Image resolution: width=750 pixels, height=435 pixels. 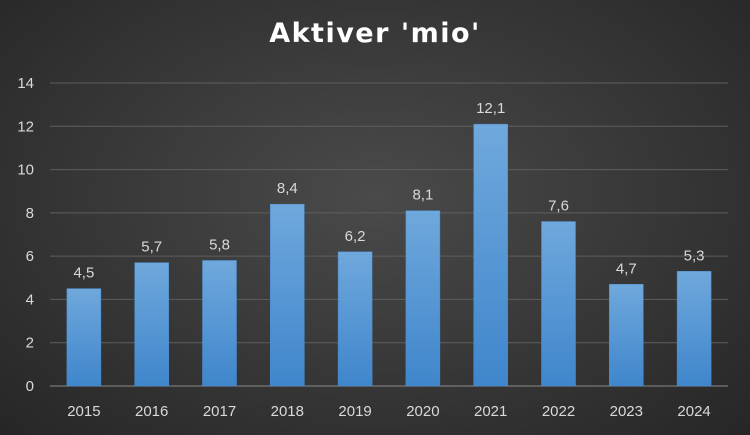 What do you see at coordinates (287, 188) in the screenshot?
I see `data-label: 8,4` at bounding box center [287, 188].